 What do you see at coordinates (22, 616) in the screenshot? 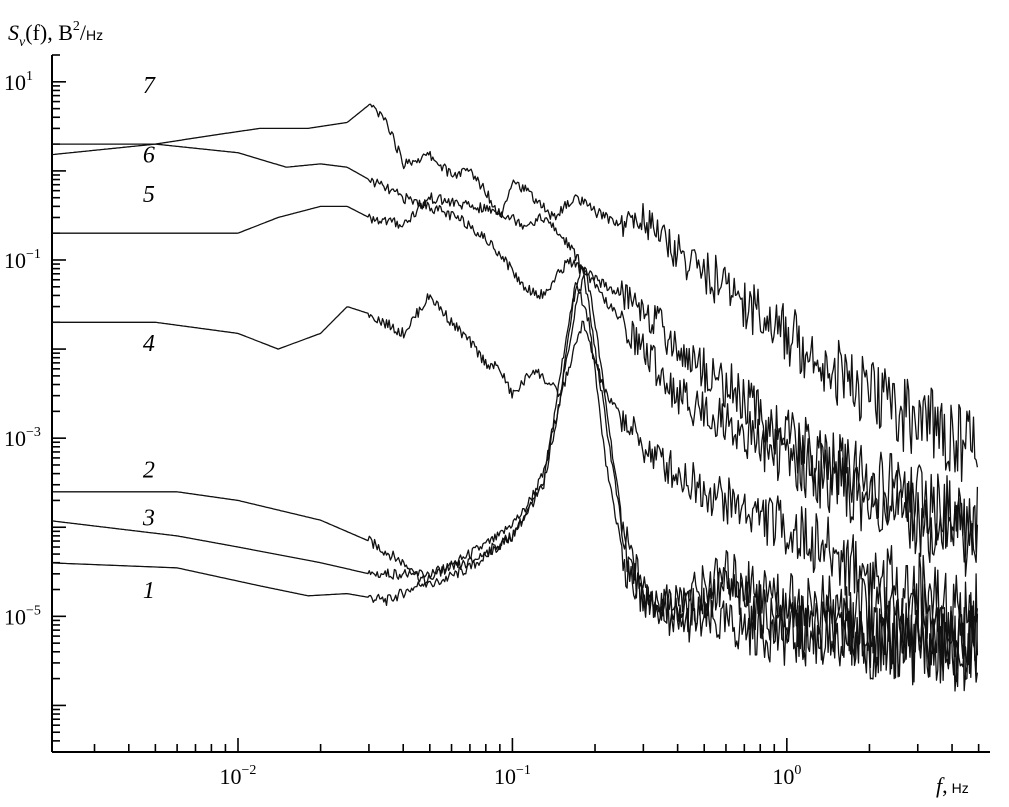
I see `y-tick-label: 10⁻⁵` at bounding box center [22, 616].